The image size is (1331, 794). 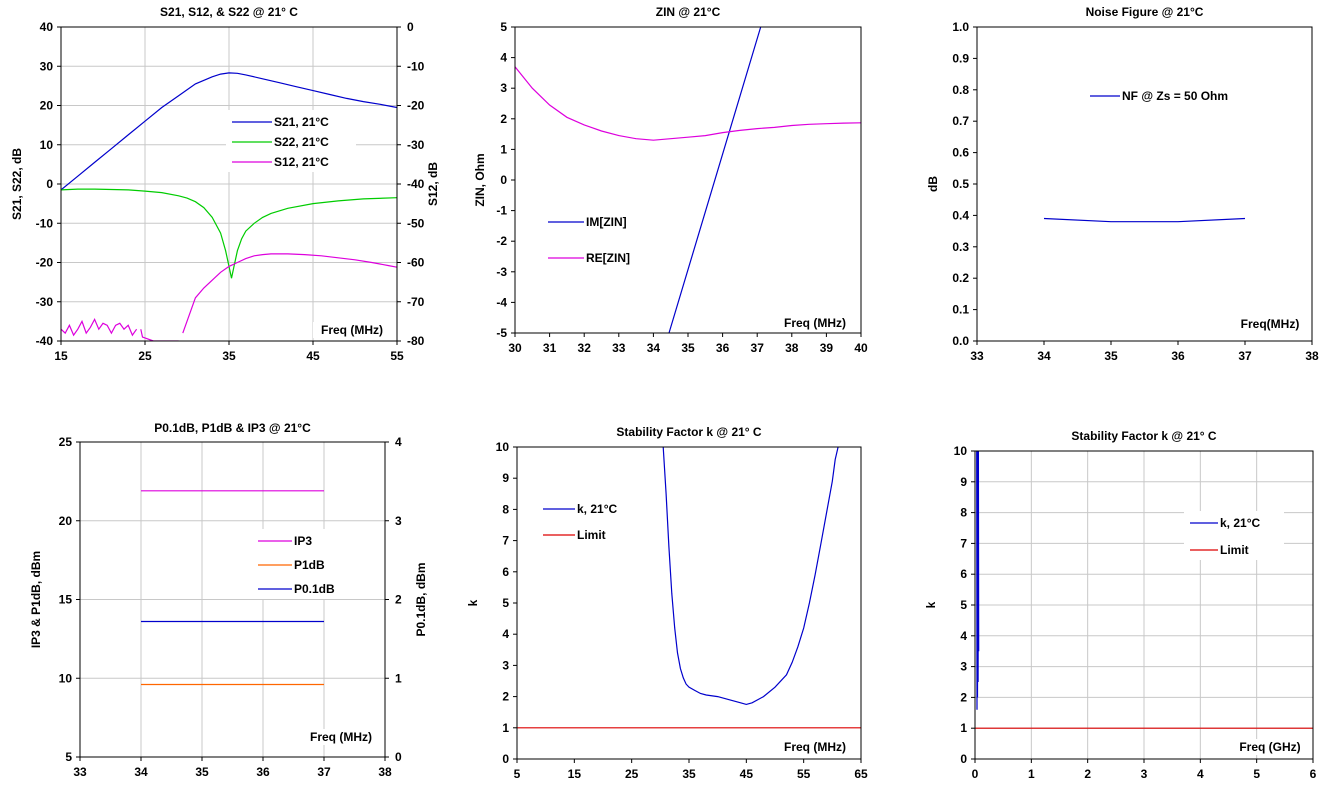 I want to click on legend-label: S21, 21°C, so click(x=301, y=122).